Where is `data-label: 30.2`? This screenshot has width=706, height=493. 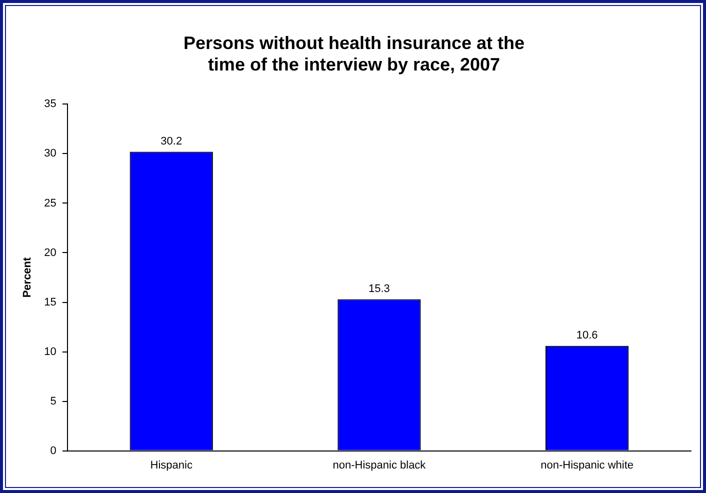
data-label: 30.2 is located at coordinates (171, 141).